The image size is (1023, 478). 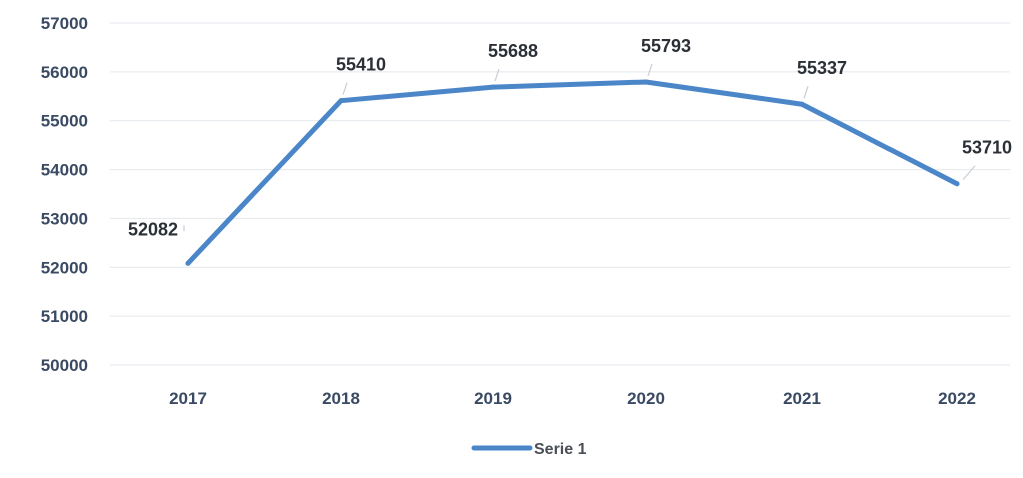 What do you see at coordinates (64, 365) in the screenshot?
I see `y-tick-label: 50000` at bounding box center [64, 365].